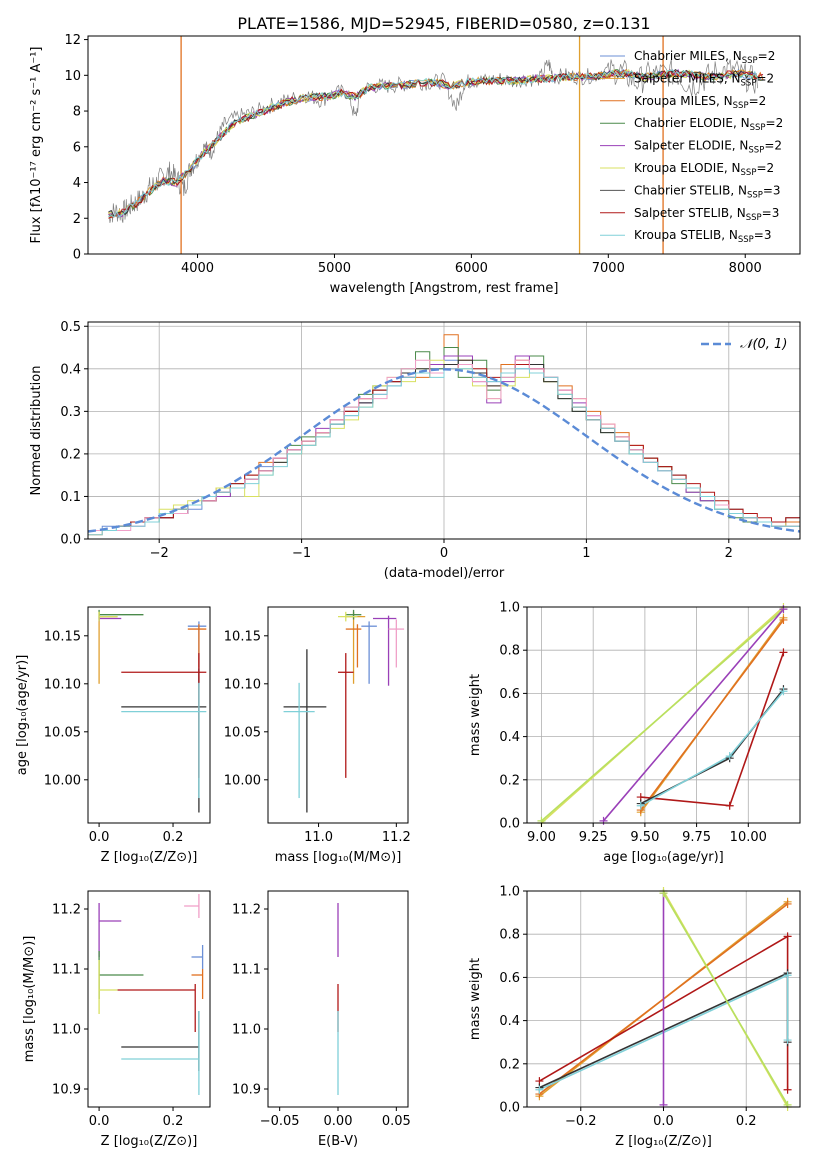 This screenshot has width=819, height=1170. I want to click on legend-label: Chabrier MILES, NSSP=2, so click(704, 57).